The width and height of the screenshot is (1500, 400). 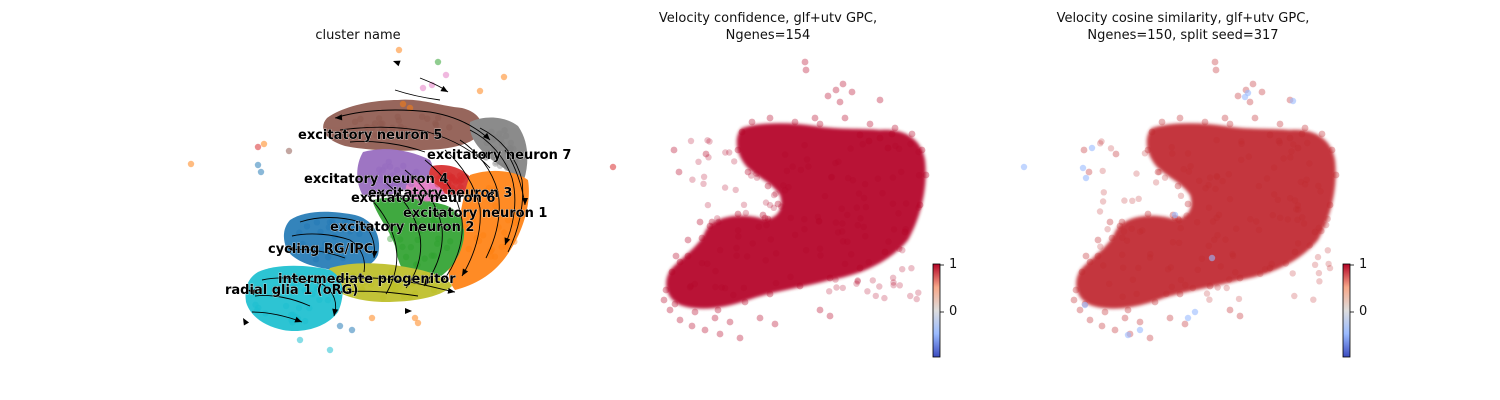 I want to click on point-cycling-rg-ipc, so click(x=302, y=244).